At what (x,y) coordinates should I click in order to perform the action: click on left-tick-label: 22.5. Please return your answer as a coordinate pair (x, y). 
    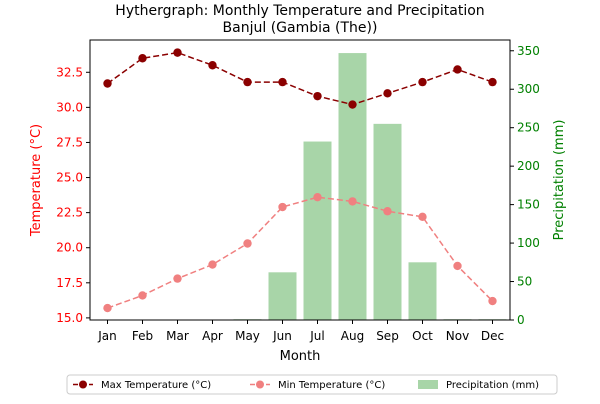
    Looking at the image, I should click on (69, 213).